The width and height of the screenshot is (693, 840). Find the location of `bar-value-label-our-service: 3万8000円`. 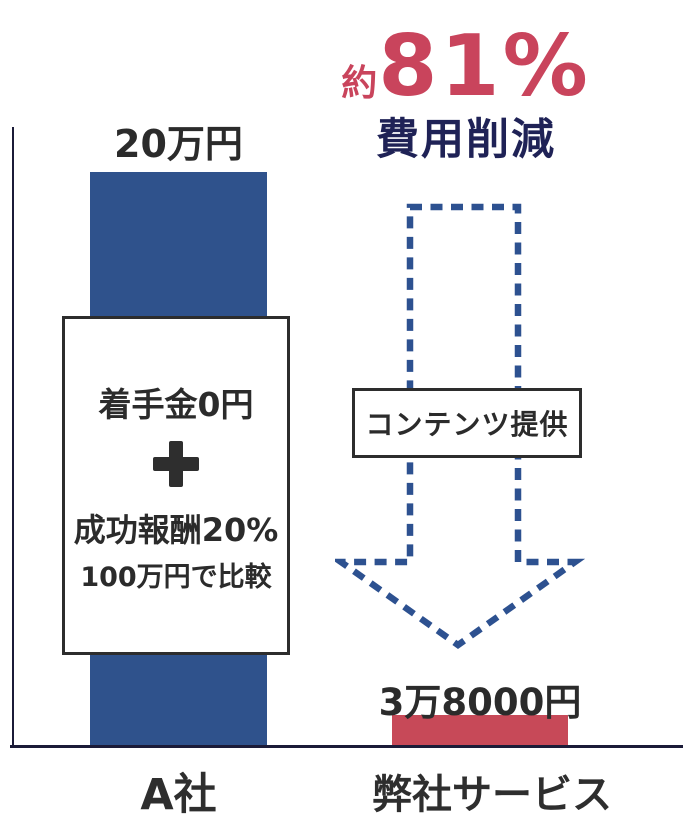

bar-value-label-our-service: 3万8000円 is located at coordinates (480, 702).